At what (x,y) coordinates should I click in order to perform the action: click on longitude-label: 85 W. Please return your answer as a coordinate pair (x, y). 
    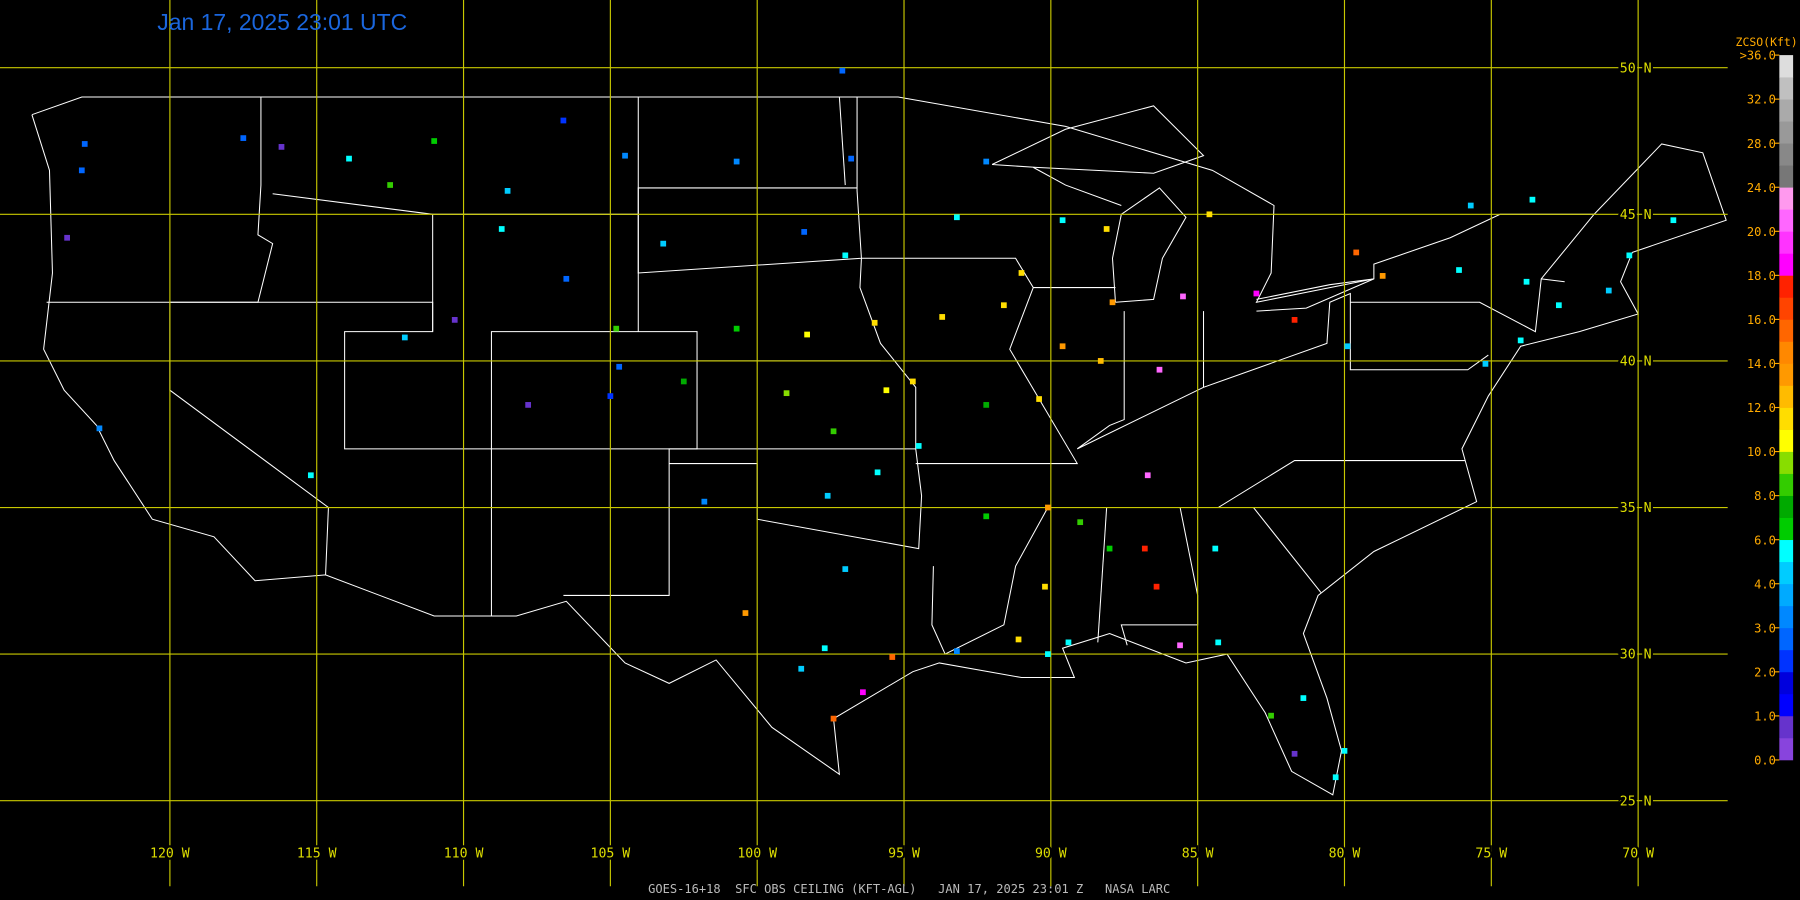
    Looking at the image, I should click on (1198, 854).